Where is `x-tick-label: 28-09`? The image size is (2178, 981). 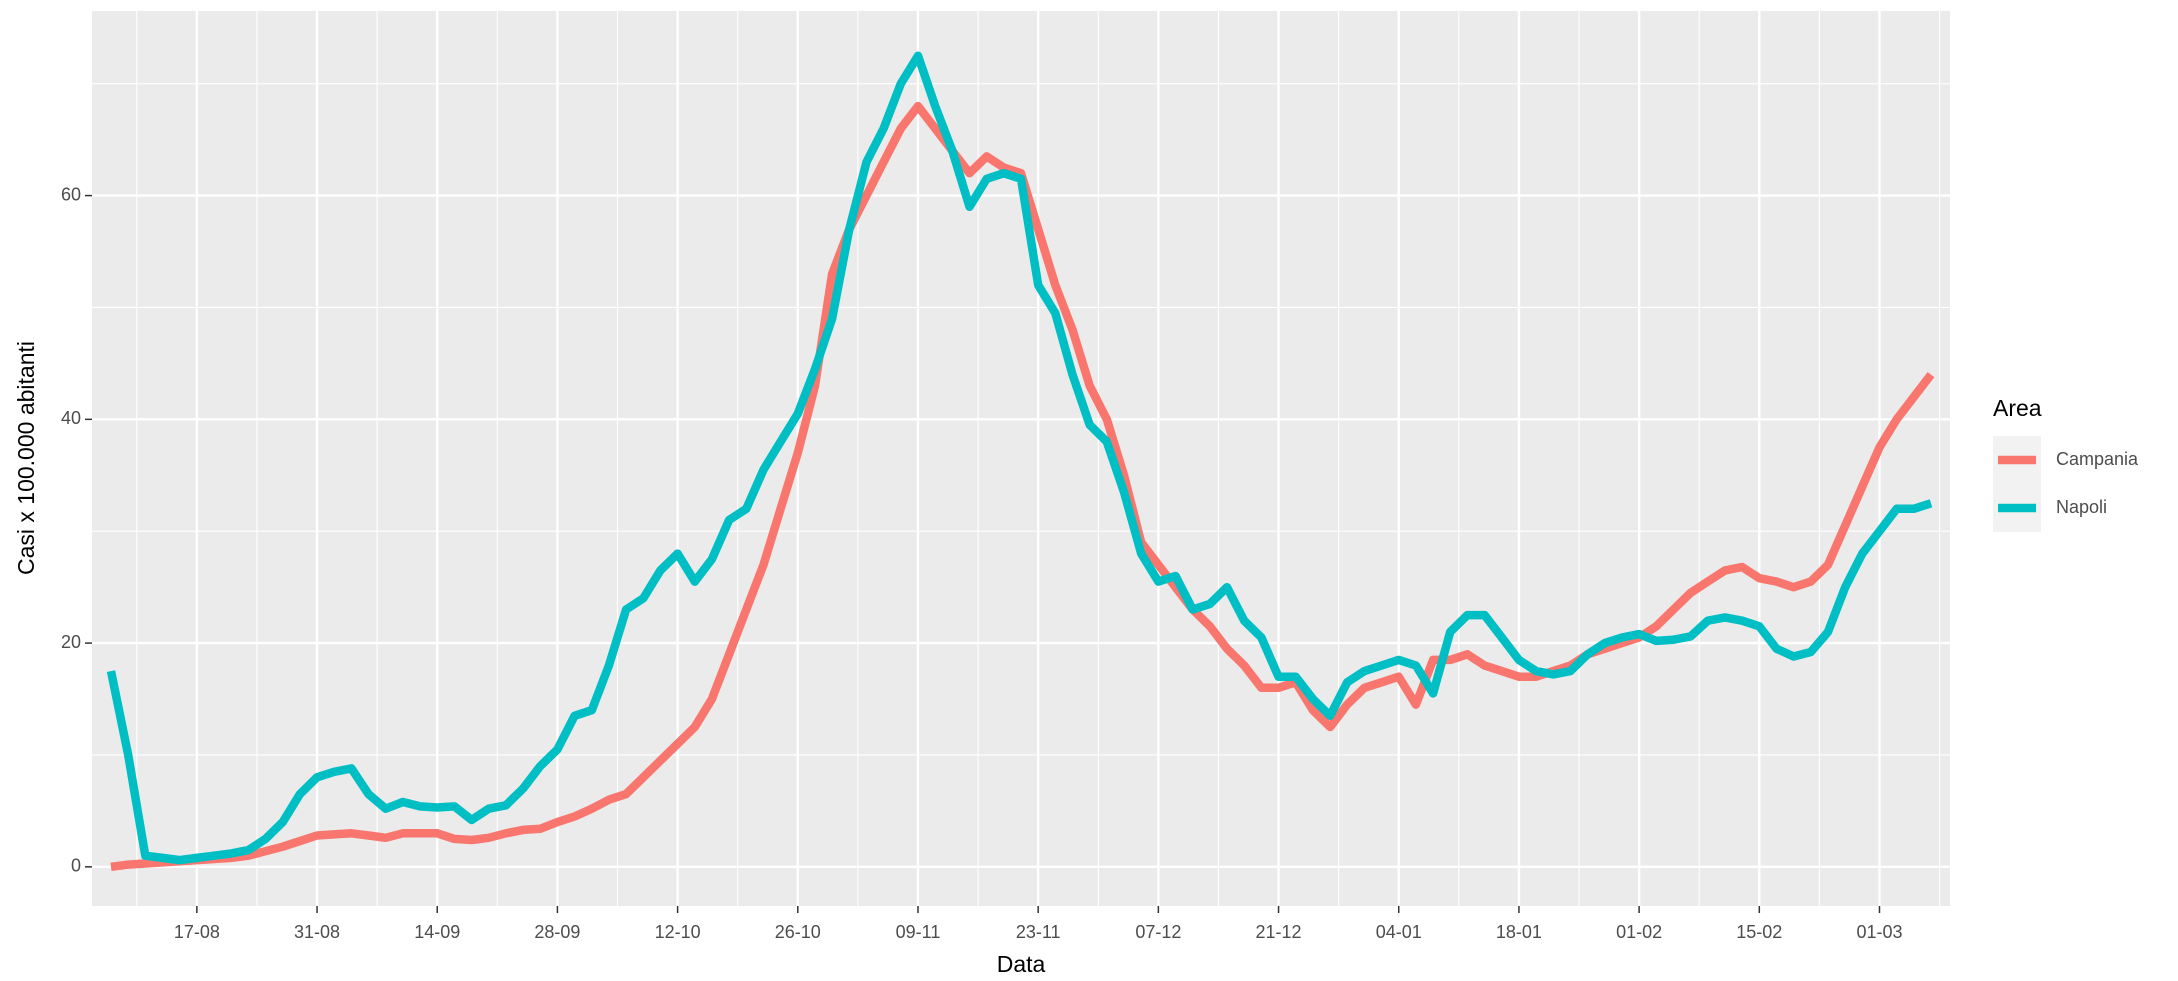
x-tick-label: 28-09 is located at coordinates (557, 932).